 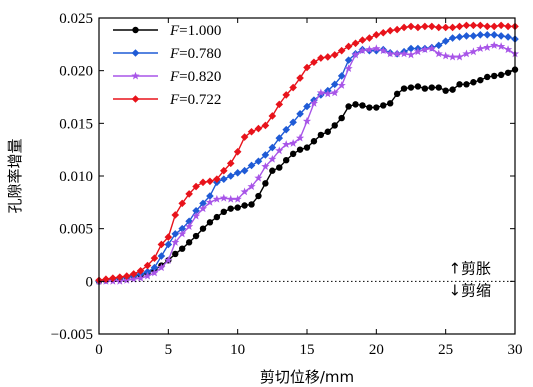 What do you see at coordinates (167, 65) in the screenshot?
I see `legend: F=1.000 F=0.780 F=0.820 F=0.722` at bounding box center [167, 65].